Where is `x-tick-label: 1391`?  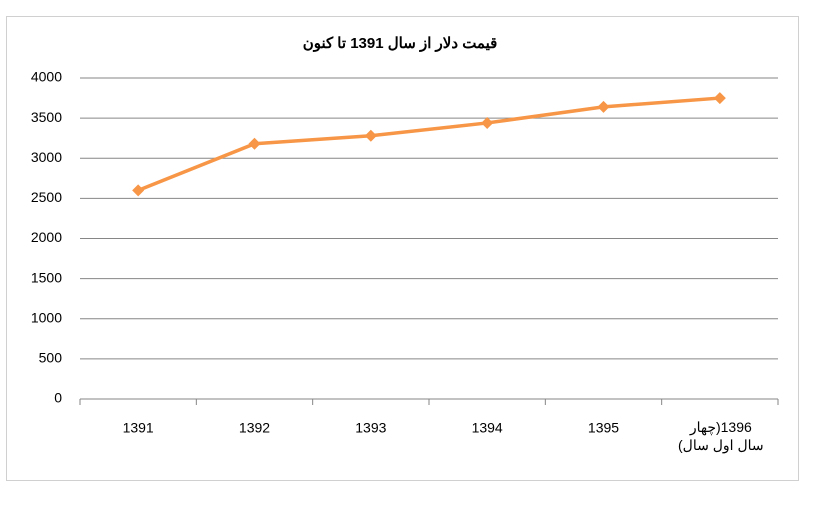 x-tick-label: 1391 is located at coordinates (138, 428).